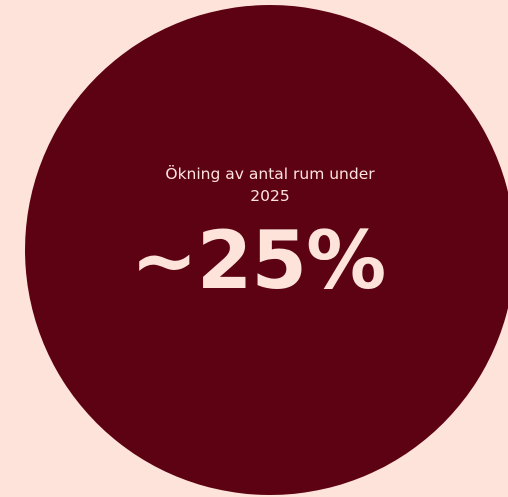 The width and height of the screenshot is (508, 497). Describe the element at coordinates (258, 260) in the screenshot. I see `stat-value: ~25%` at that location.